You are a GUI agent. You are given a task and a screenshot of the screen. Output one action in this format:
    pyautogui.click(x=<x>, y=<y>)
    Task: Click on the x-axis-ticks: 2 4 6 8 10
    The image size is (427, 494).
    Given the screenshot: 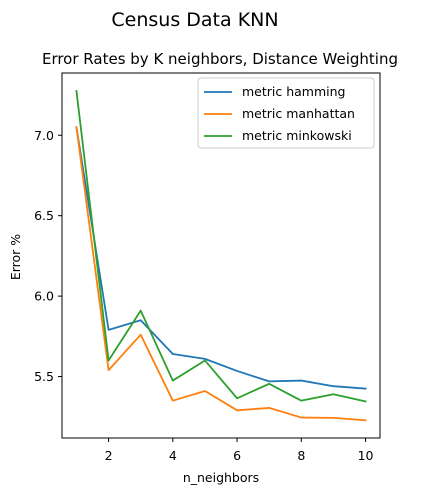 What is the action you would take?
    pyautogui.click(x=239, y=450)
    